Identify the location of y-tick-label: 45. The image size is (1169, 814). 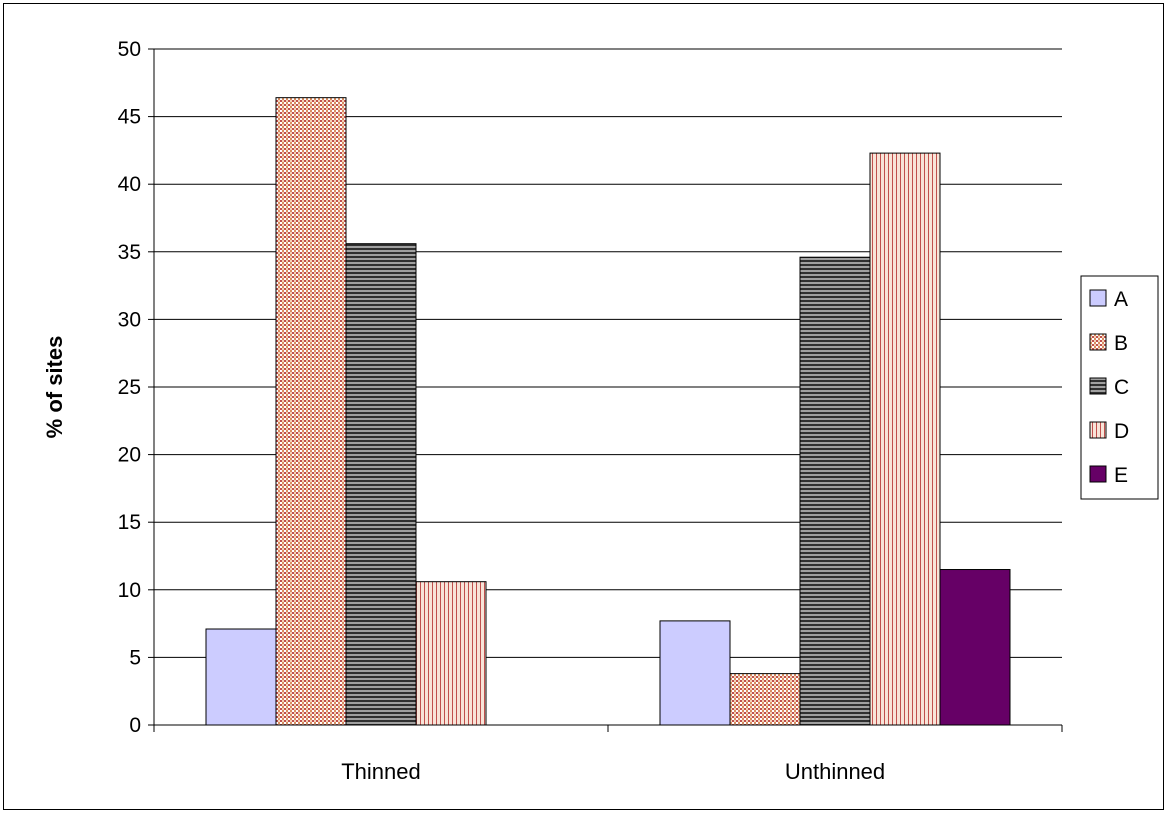
(129, 117).